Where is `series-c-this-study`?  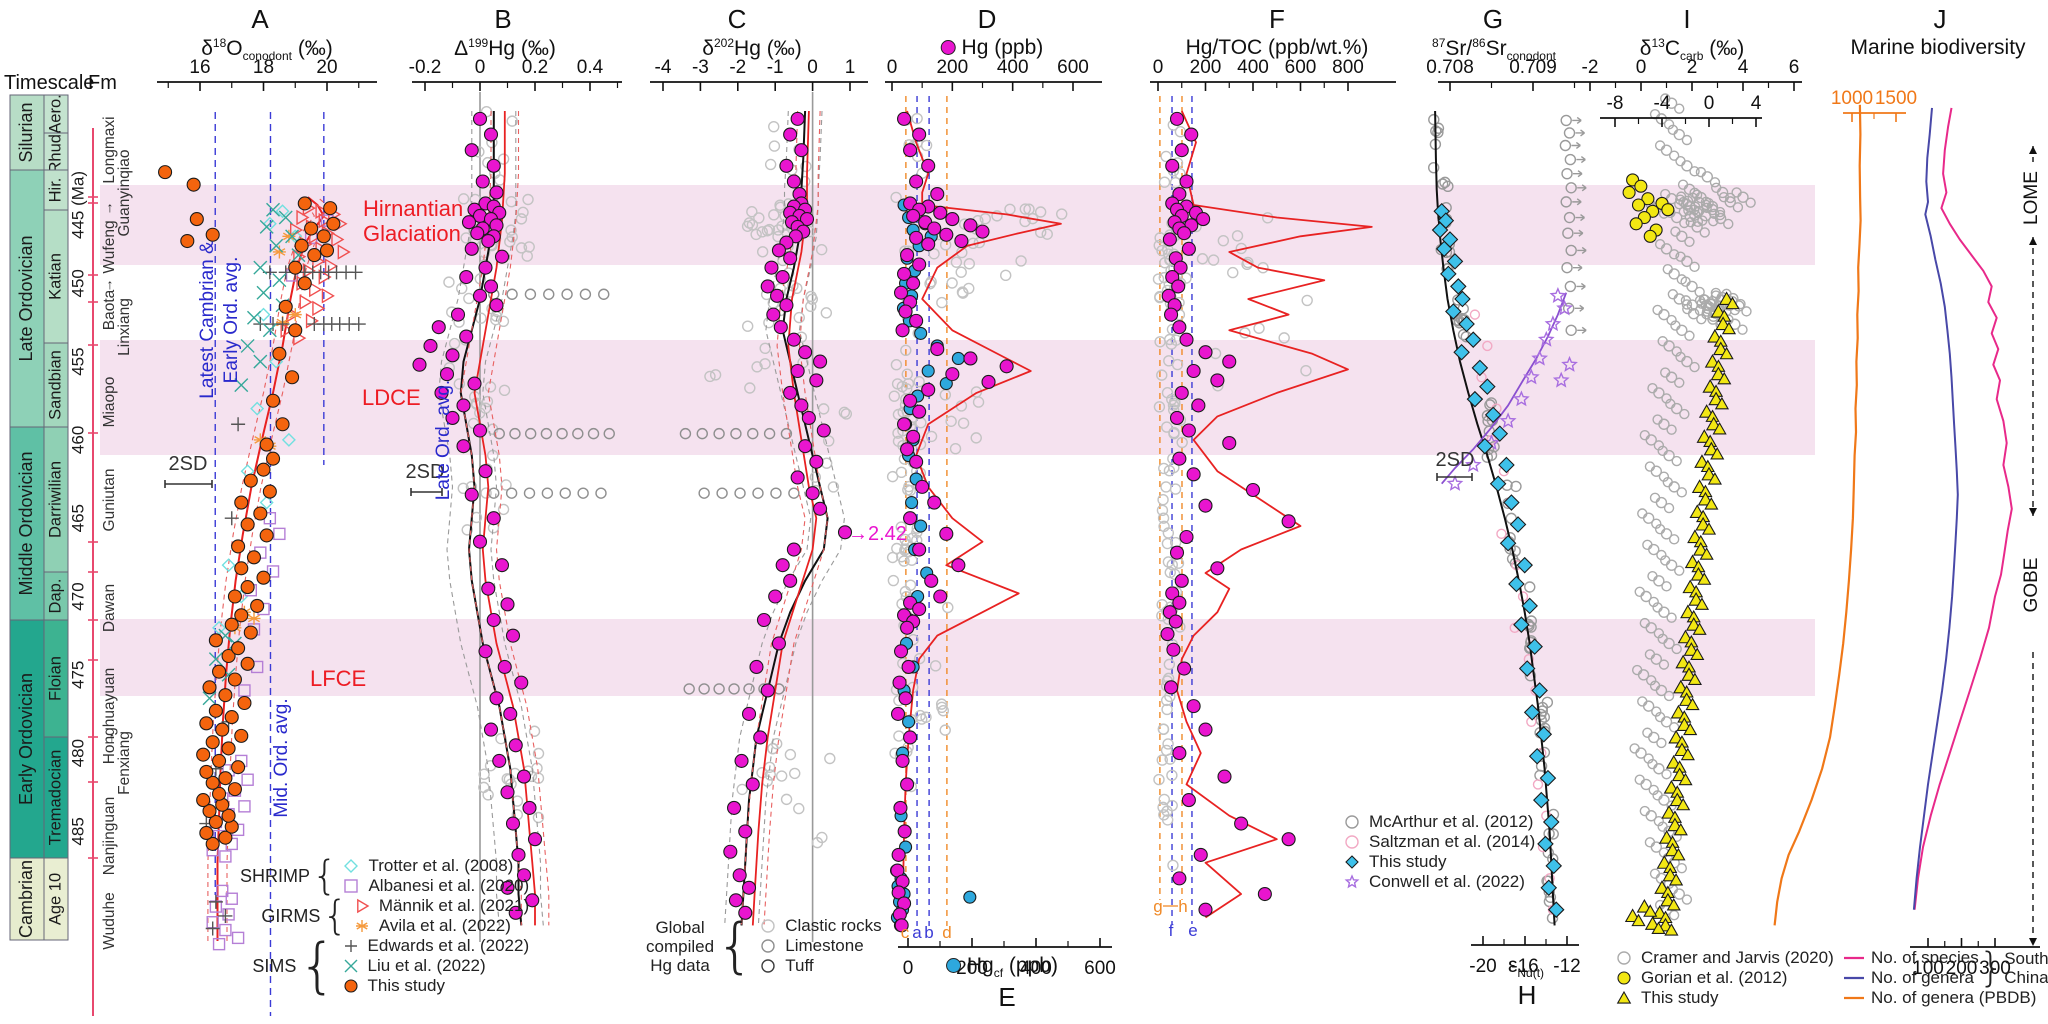 series-c-this-study is located at coordinates (788, 515).